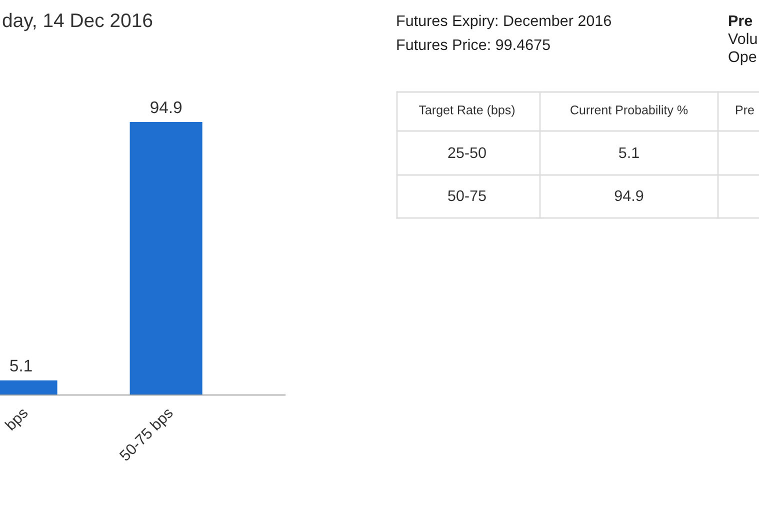 The height and width of the screenshot is (506, 759). Describe the element at coordinates (629, 196) in the screenshot. I see `text: 94.9` at that location.